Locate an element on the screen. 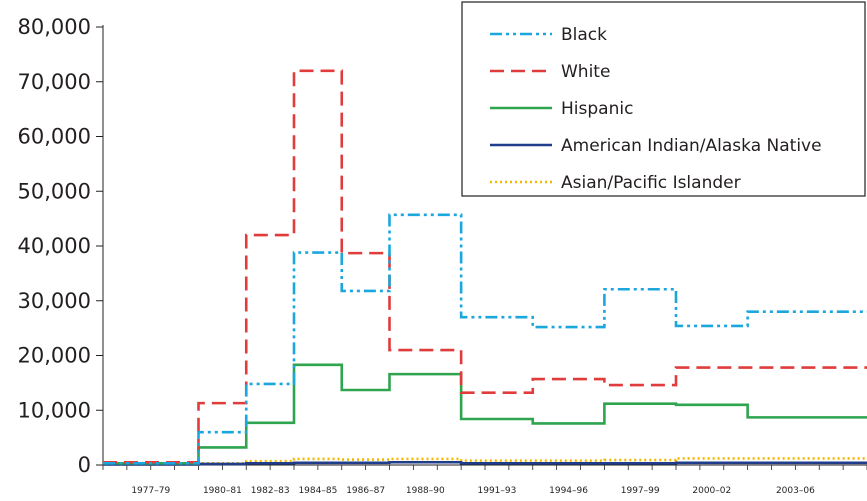 This screenshot has width=867, height=501. legend-label: American Indian/Alaska Native is located at coordinates (691, 146).